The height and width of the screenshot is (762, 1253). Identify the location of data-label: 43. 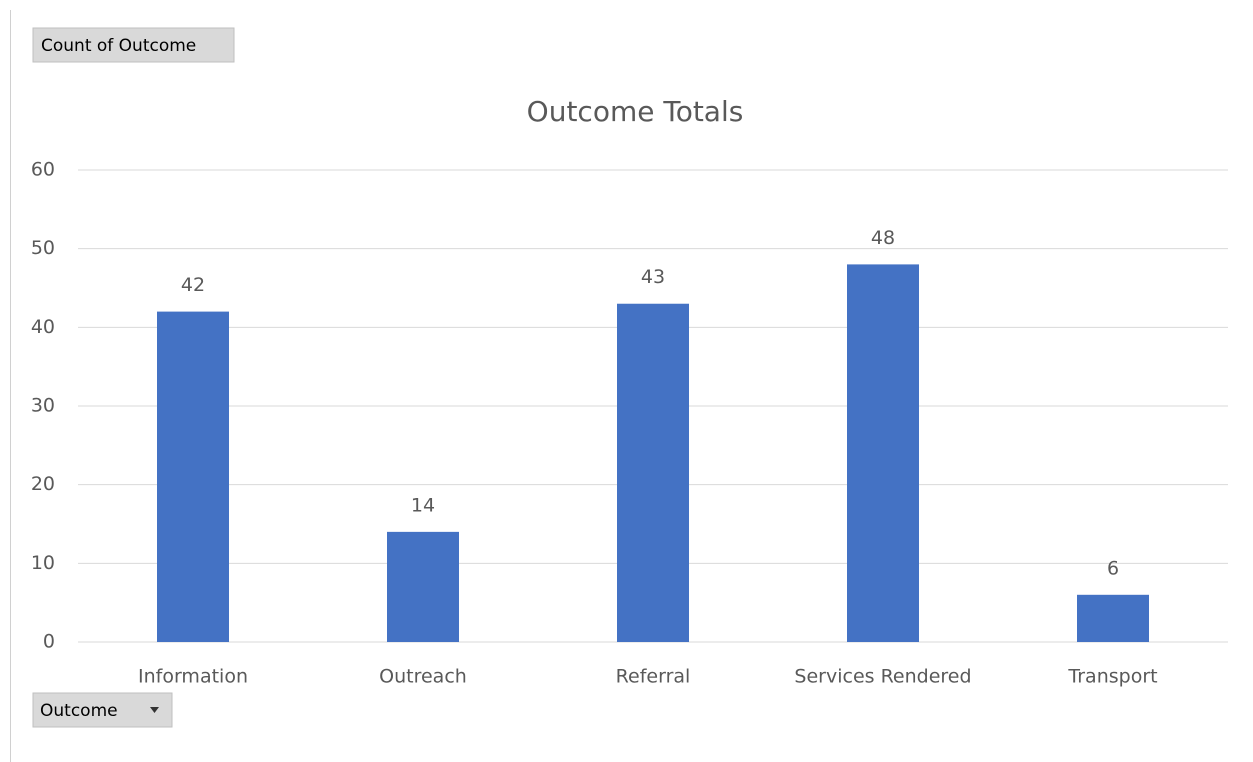
(653, 277).